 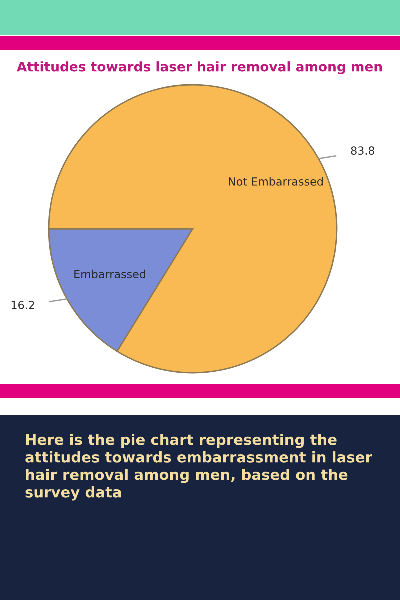 I want to click on slice-label: Embarrassed, so click(x=110, y=274).